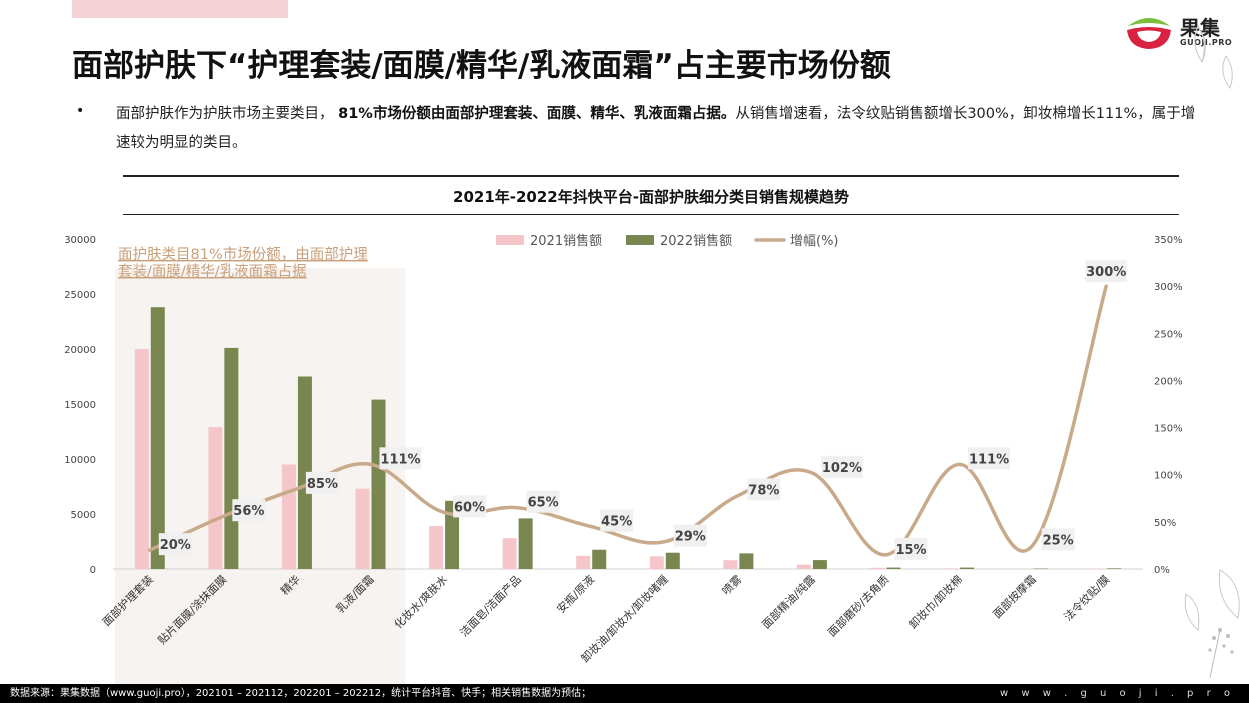 This screenshot has width=1249, height=703. I want to click on y-left-tick-label: 20000, so click(80, 350).